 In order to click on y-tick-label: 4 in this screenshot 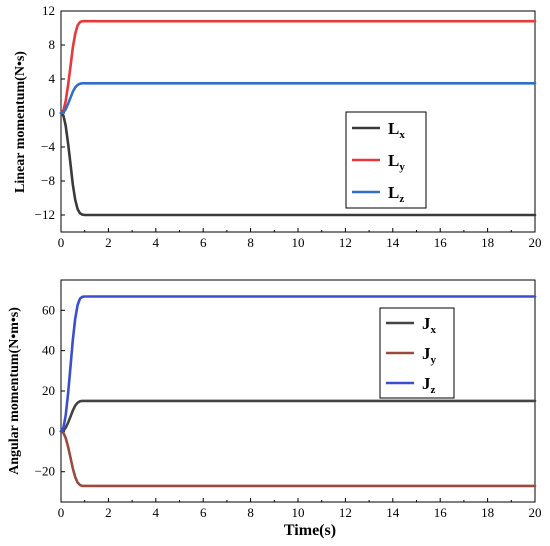, I will do `click(52, 78)`.